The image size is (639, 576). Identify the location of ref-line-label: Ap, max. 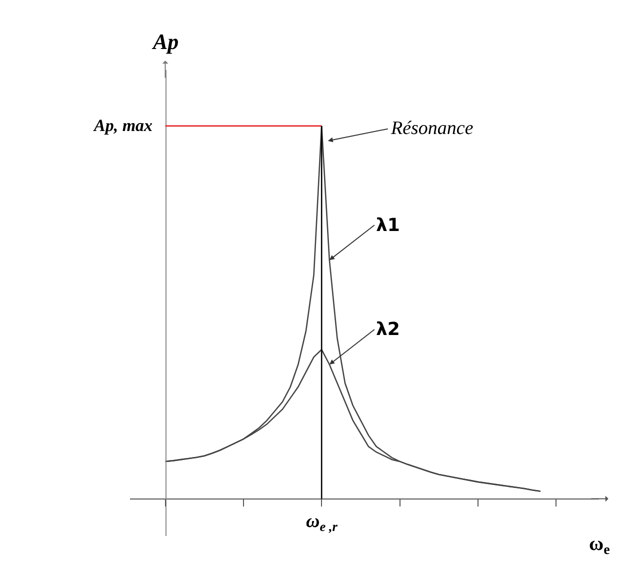
(123, 125).